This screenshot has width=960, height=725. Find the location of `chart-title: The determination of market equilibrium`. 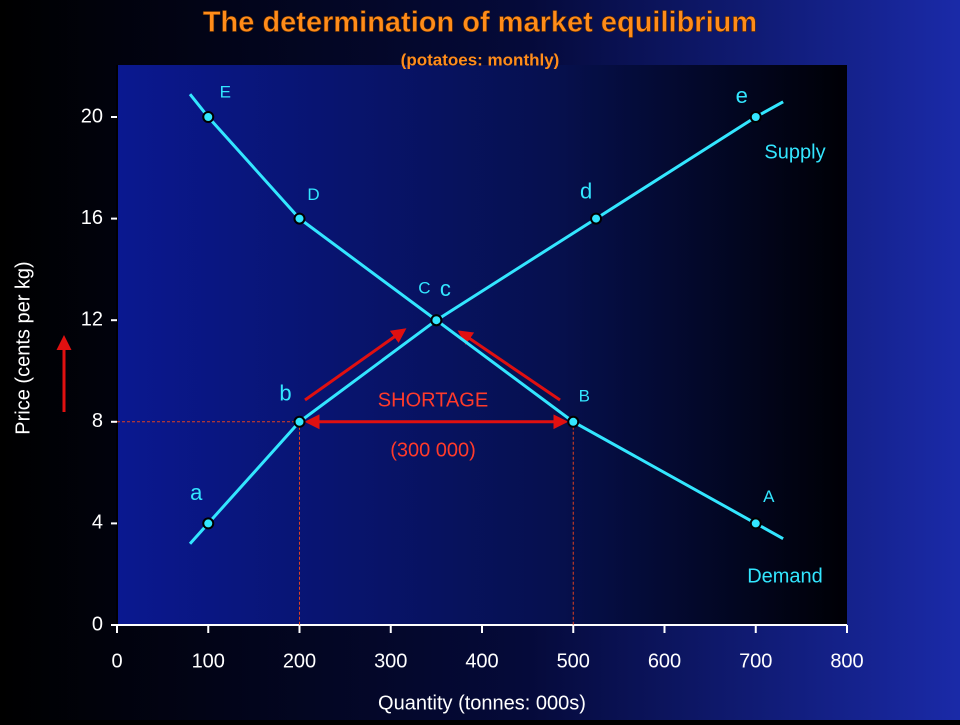

chart-title: The determination of market equilibrium is located at coordinates (480, 23).